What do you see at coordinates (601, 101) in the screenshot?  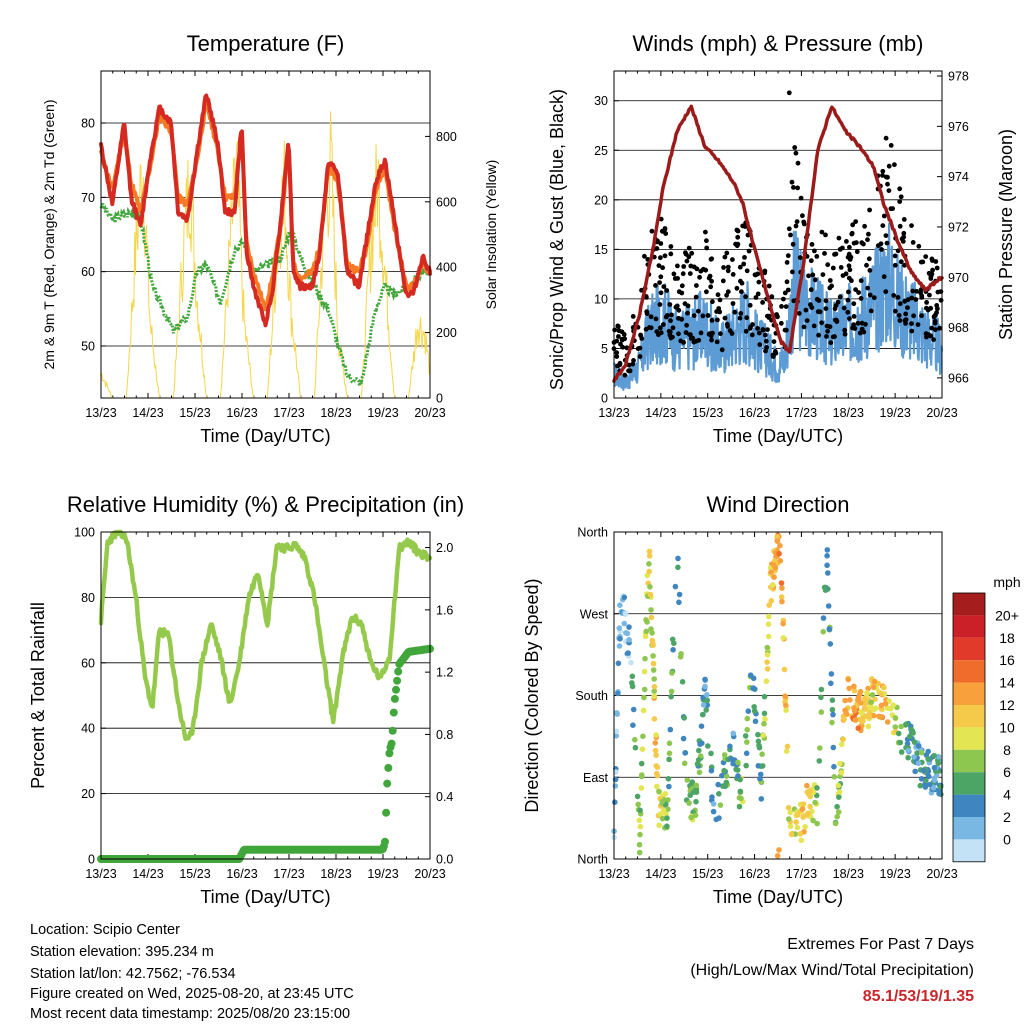 I see `y-tick-label: 30` at bounding box center [601, 101].